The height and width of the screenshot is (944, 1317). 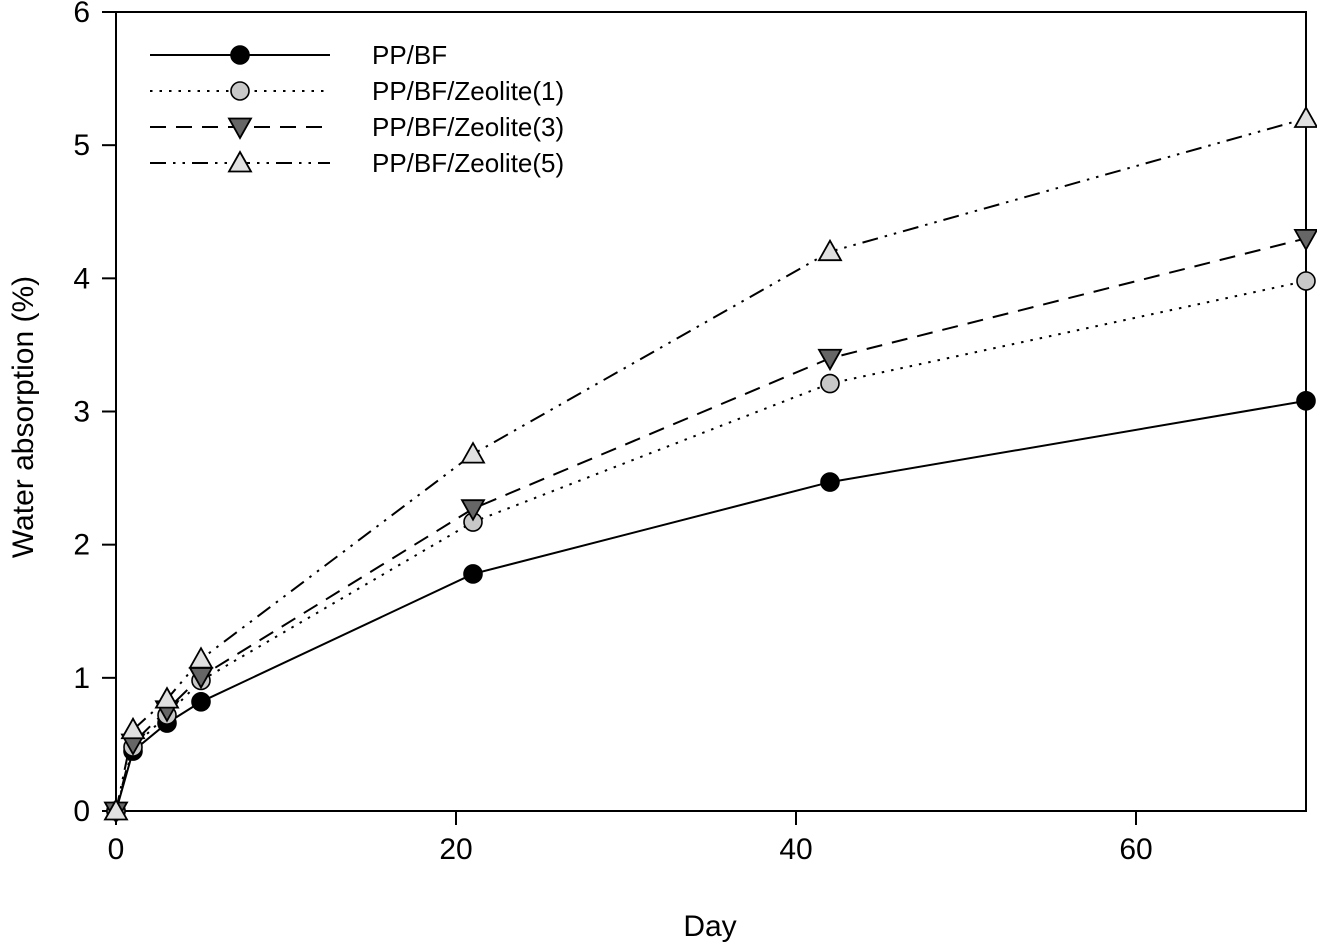 I want to click on x-tick-label: 60, so click(x=1135, y=849).